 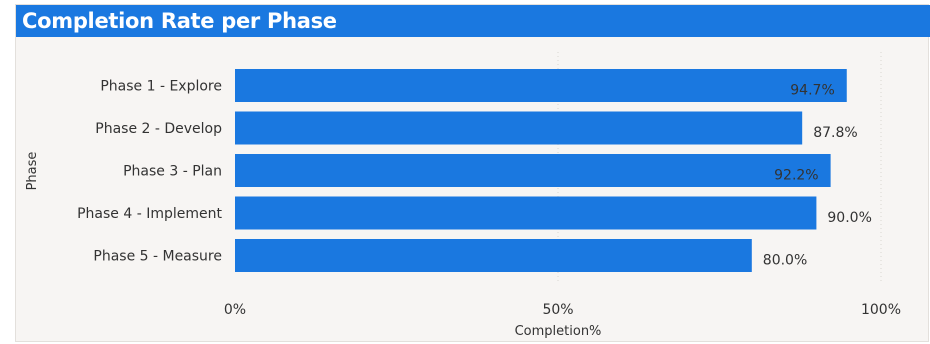 I want to click on data-label: 80.0%, so click(x=785, y=261).